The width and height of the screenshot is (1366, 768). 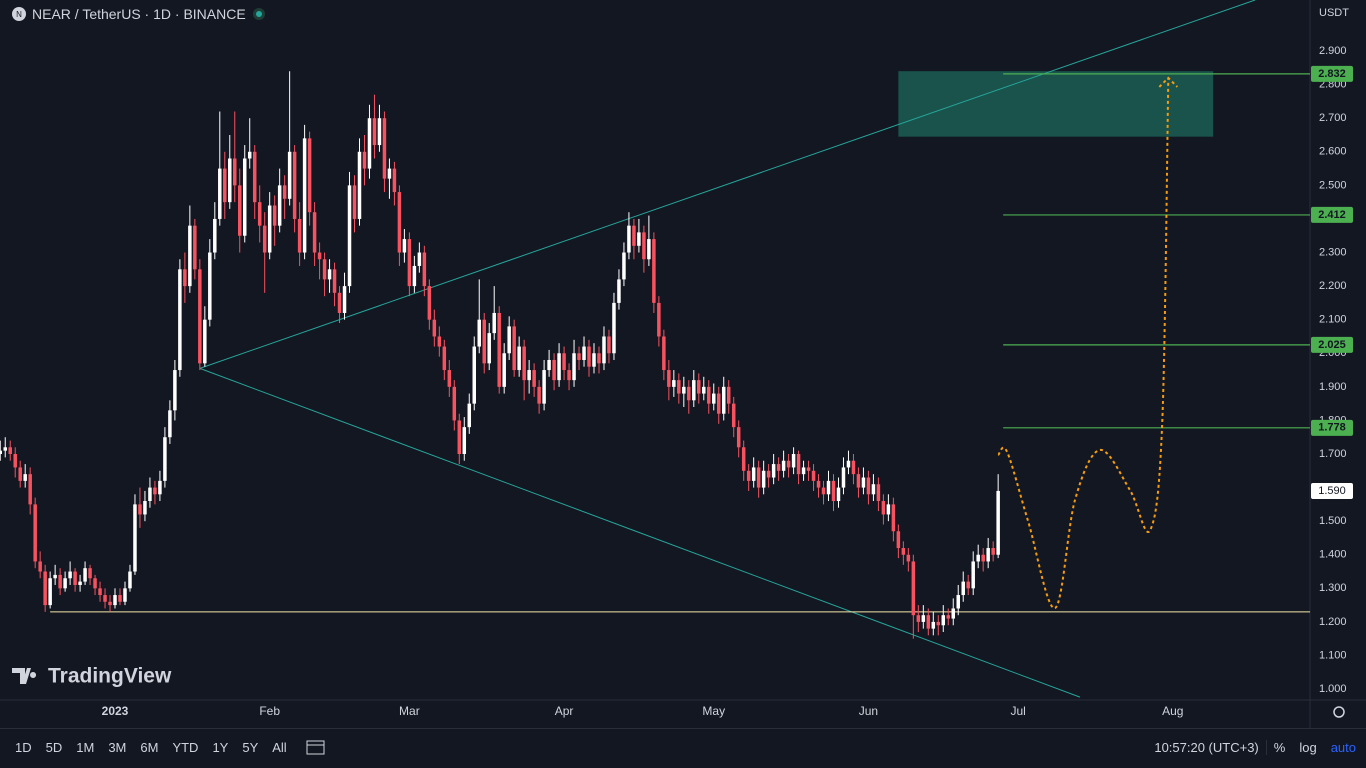 What do you see at coordinates (23, 747) in the screenshot?
I see `timeframe-button: 1D` at bounding box center [23, 747].